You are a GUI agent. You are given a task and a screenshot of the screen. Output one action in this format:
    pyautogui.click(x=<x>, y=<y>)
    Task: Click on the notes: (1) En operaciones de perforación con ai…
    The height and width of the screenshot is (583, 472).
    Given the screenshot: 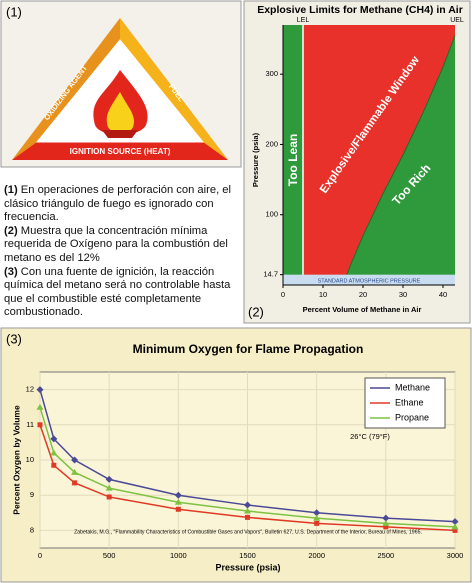 What is the action you would take?
    pyautogui.click(x=124, y=252)
    